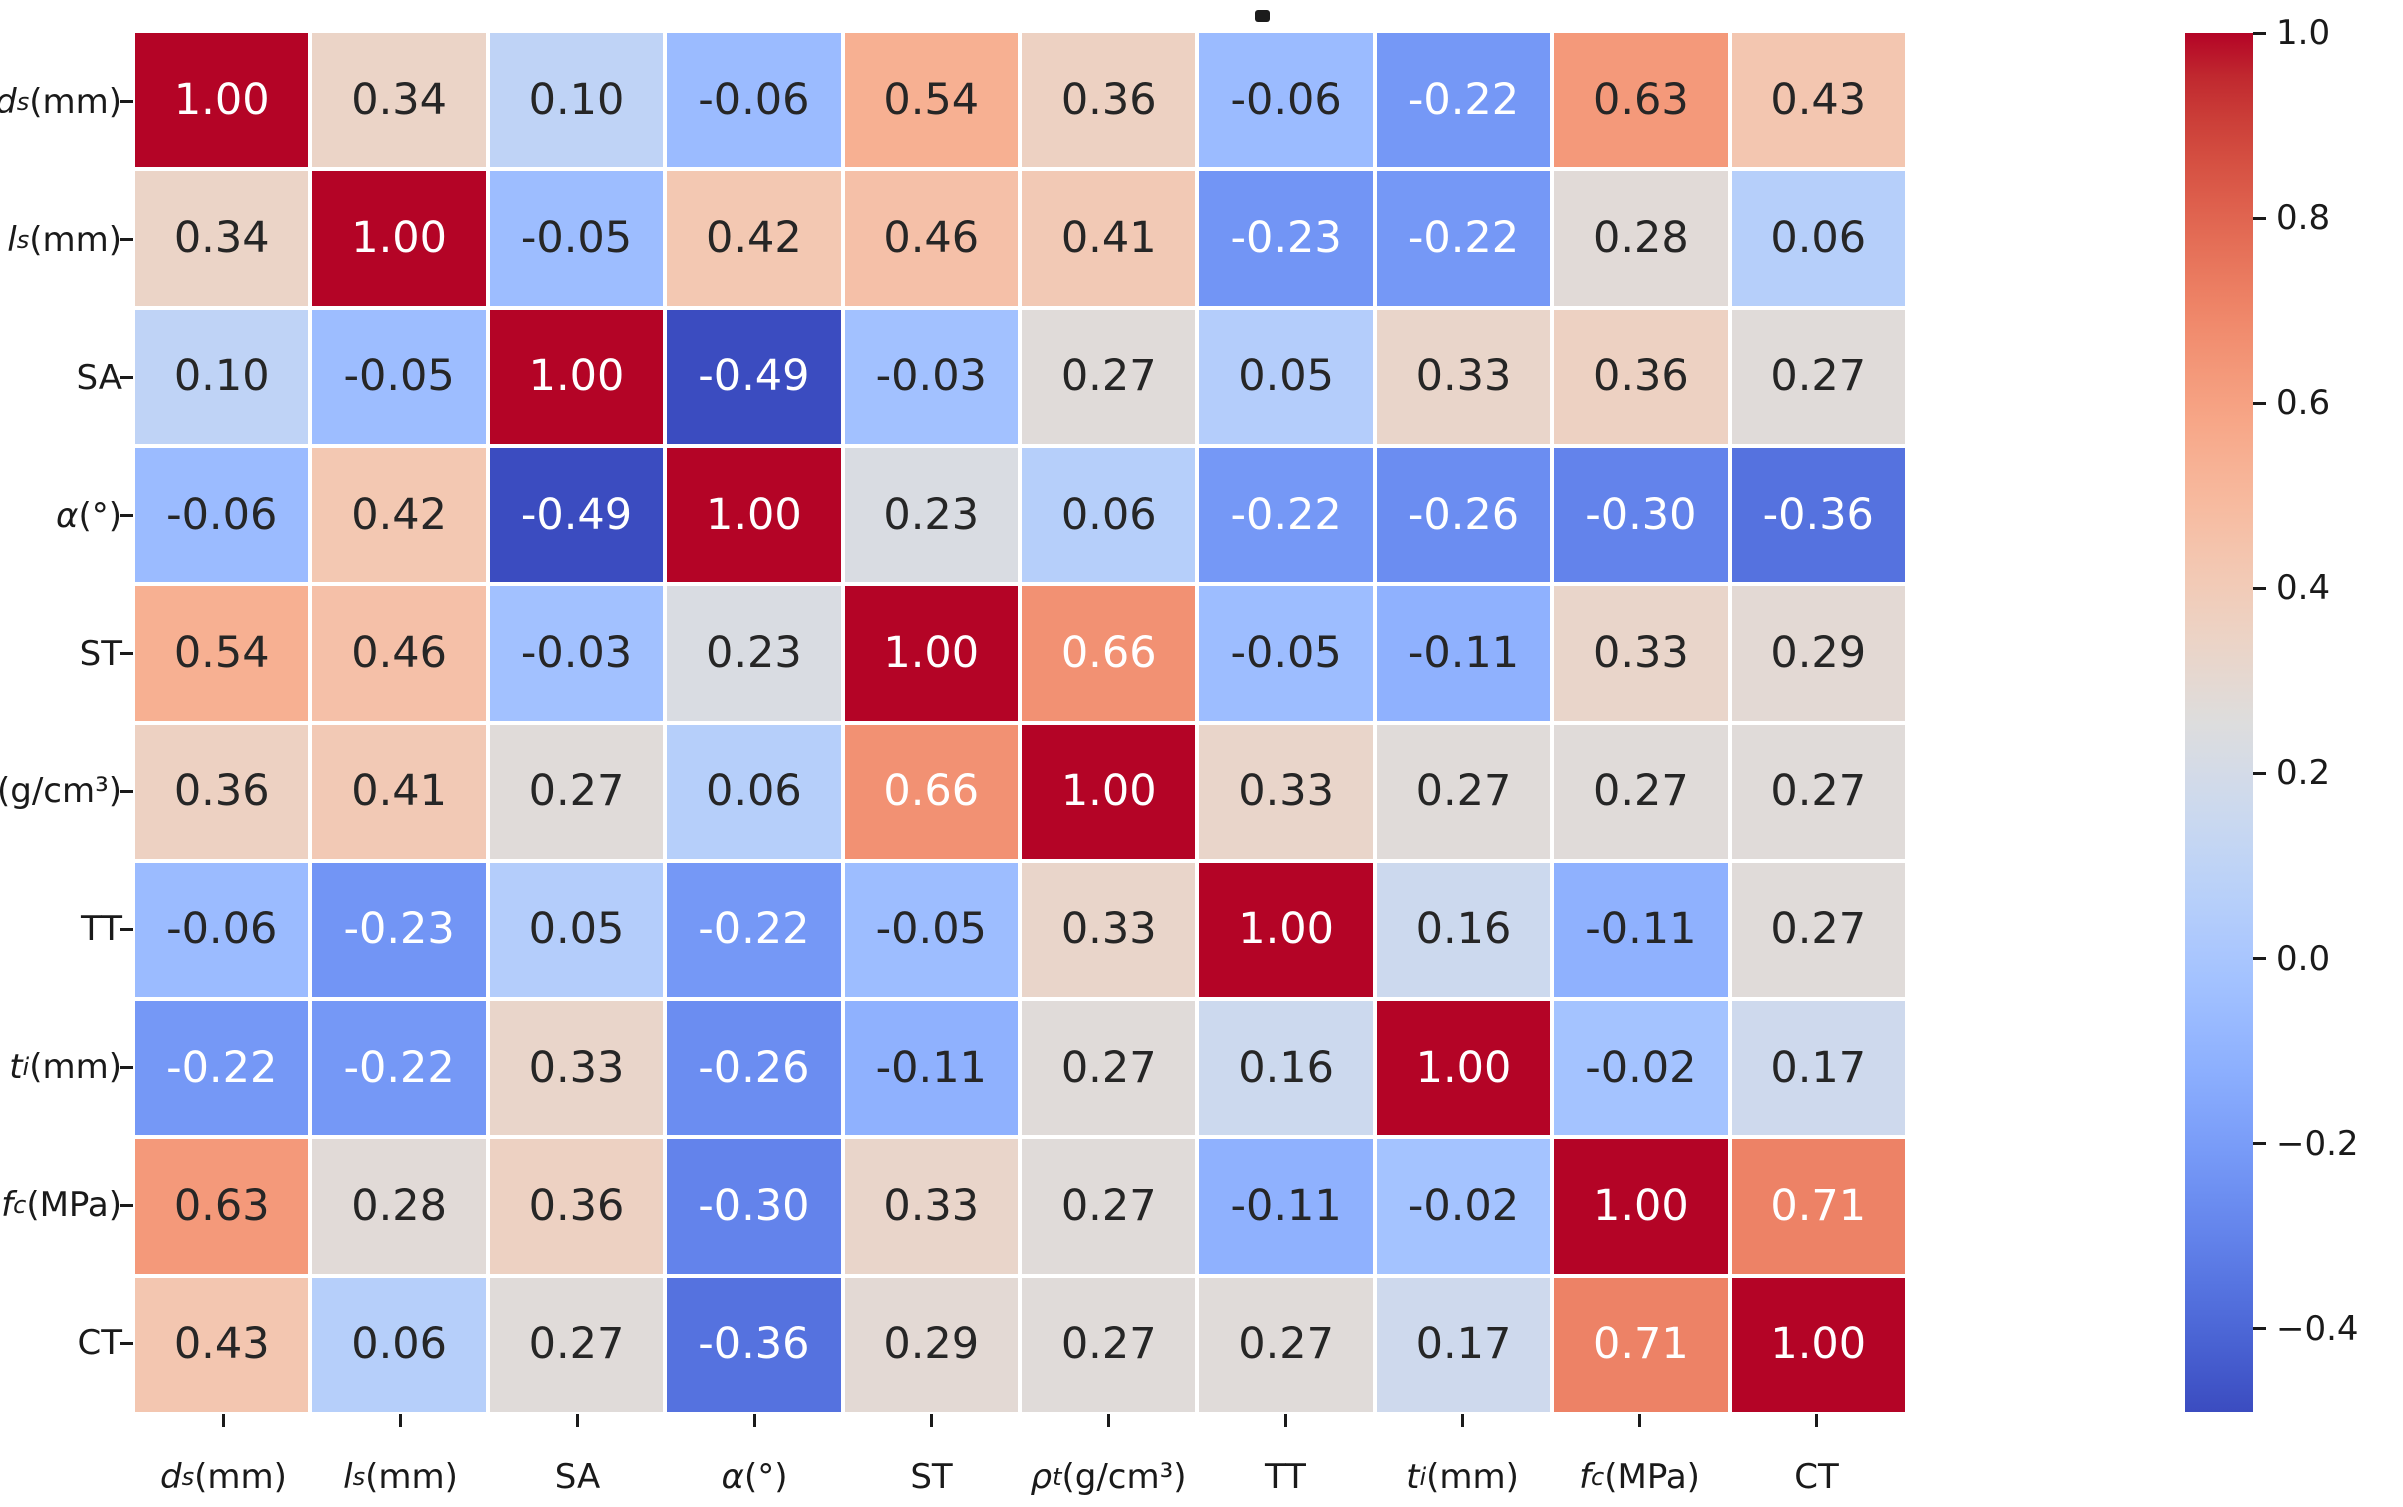 The width and height of the screenshot is (2403, 1507). I want to click on heatmap-cell: -0.30, so click(1641, 515).